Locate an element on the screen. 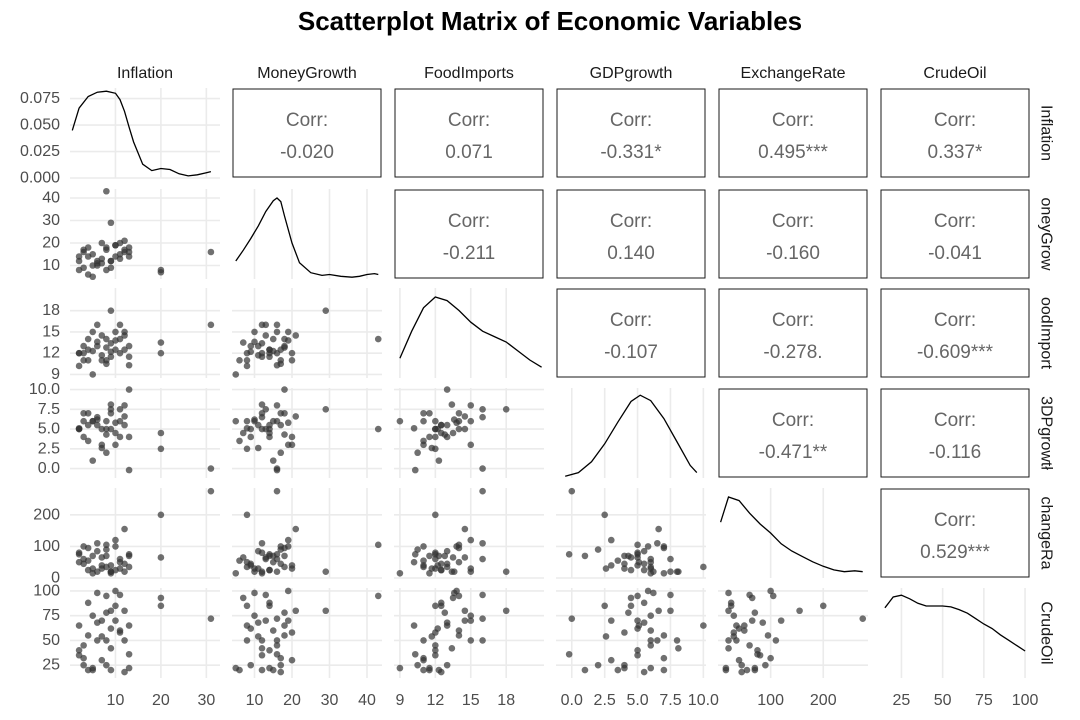  panel-3-4: Corr: -0.471** is located at coordinates (793, 433).